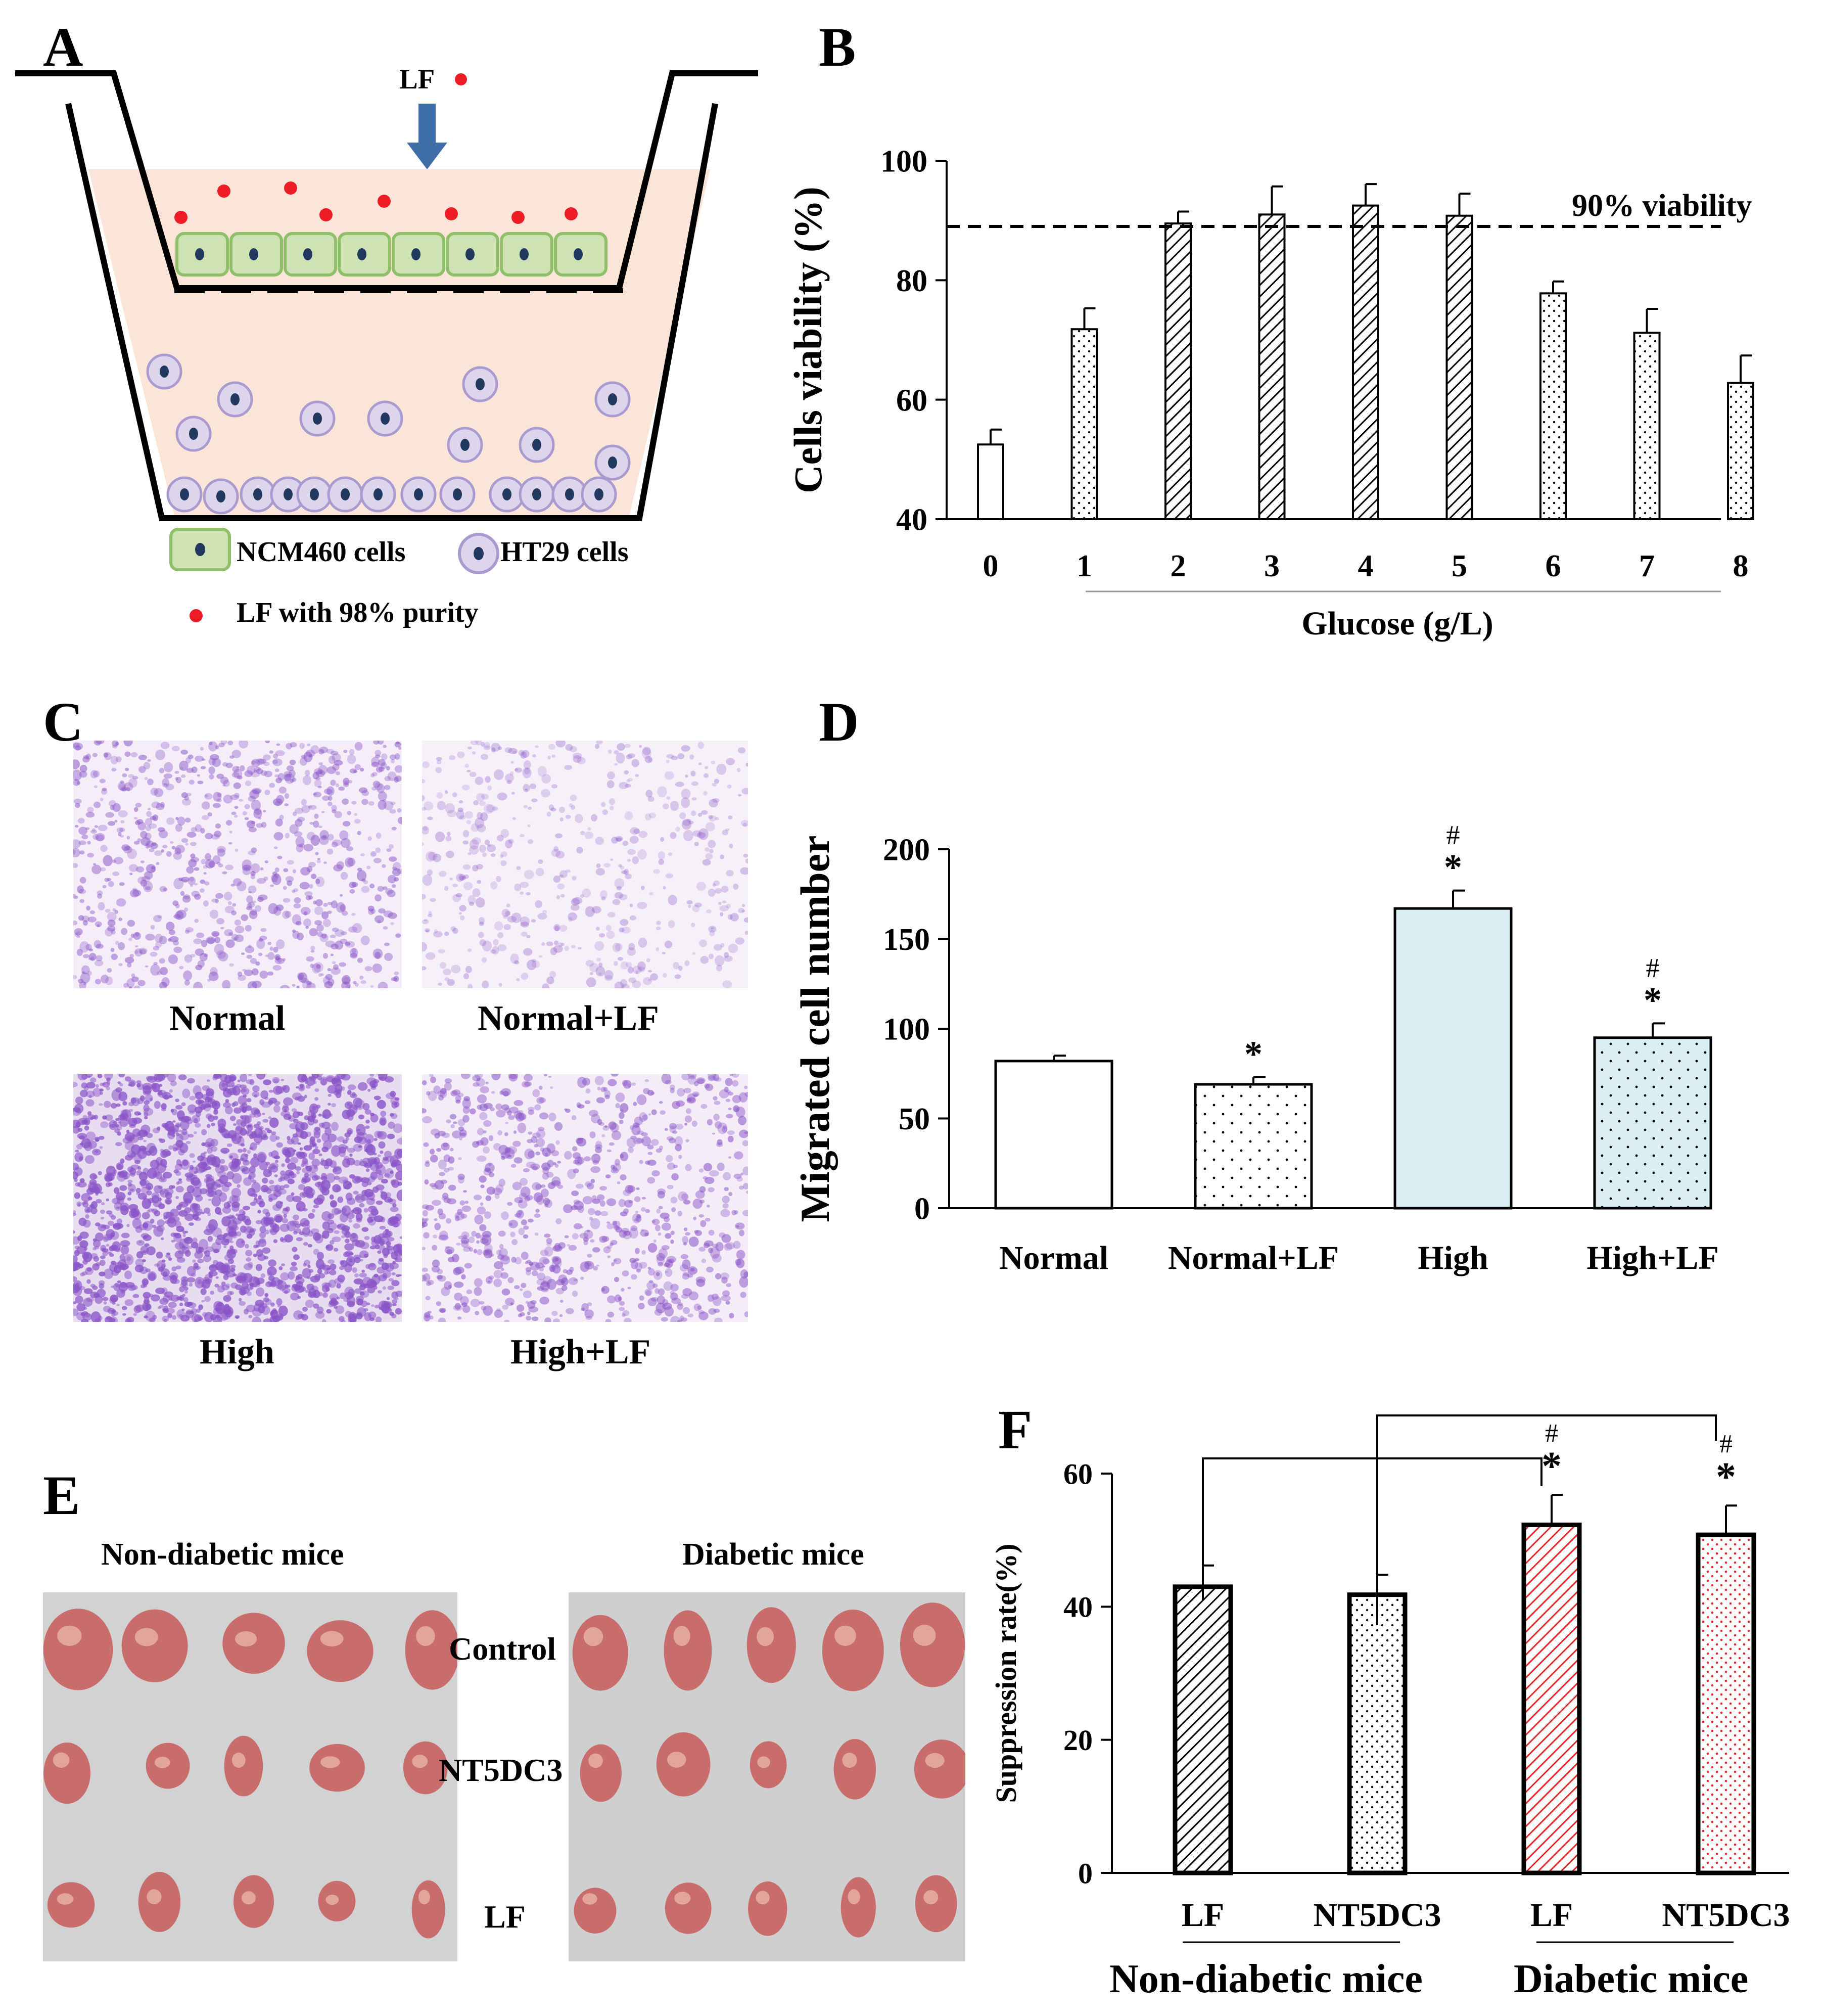 The width and height of the screenshot is (1823, 2016). What do you see at coordinates (63, 47) in the screenshot?
I see `panel-a-letter: A` at bounding box center [63, 47].